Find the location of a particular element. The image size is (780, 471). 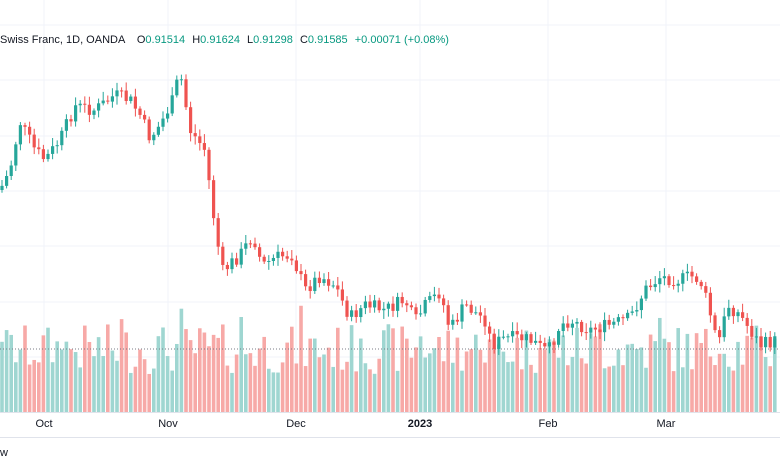

open-label: O is located at coordinates (141, 40).